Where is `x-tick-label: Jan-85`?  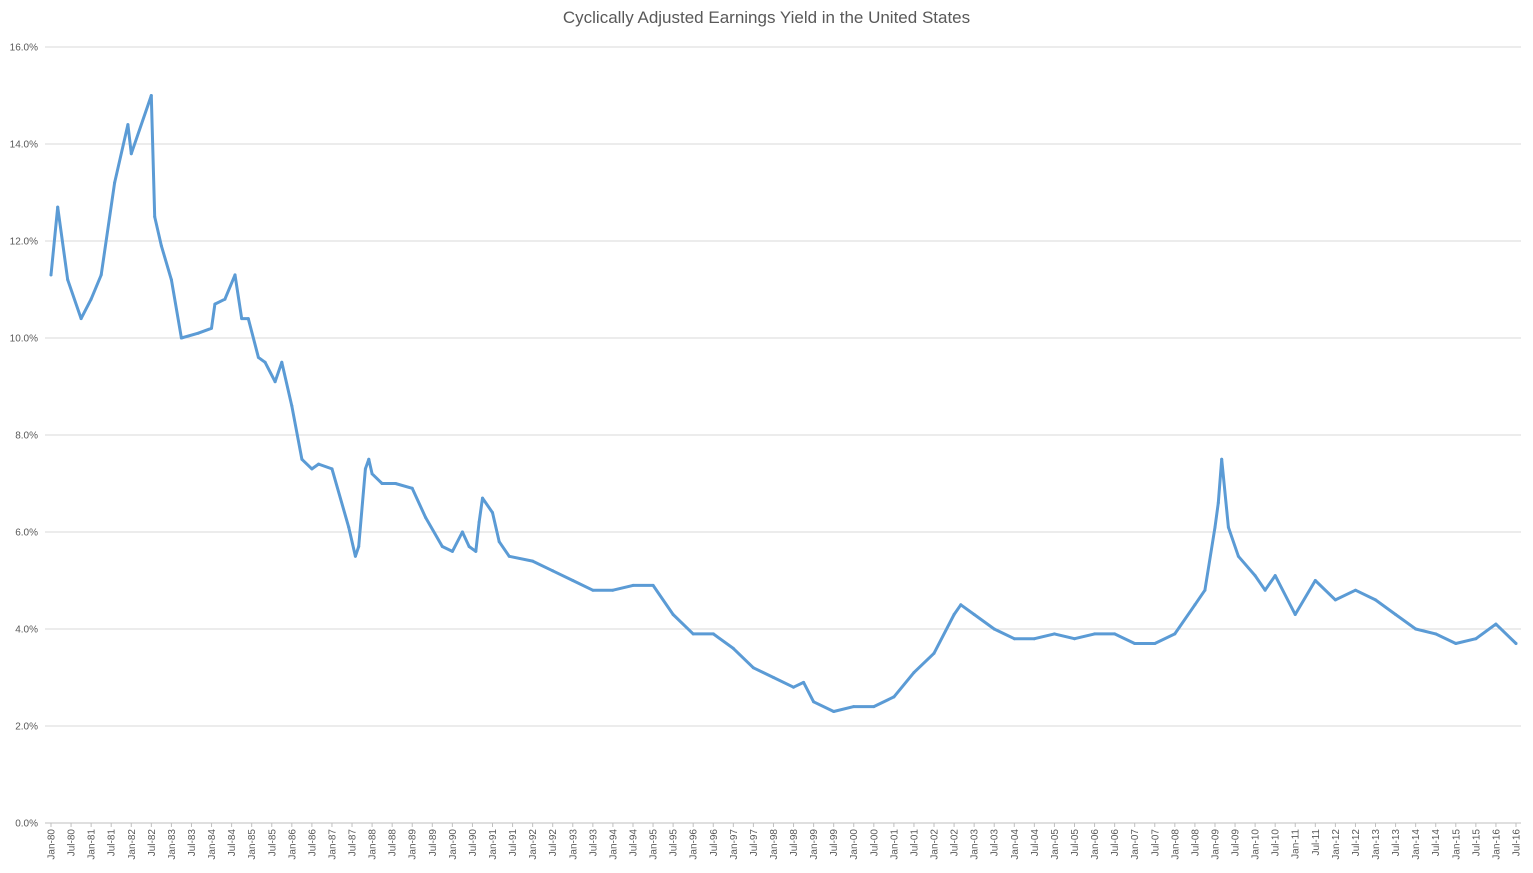 x-tick-label: Jan-85 is located at coordinates (252, 844).